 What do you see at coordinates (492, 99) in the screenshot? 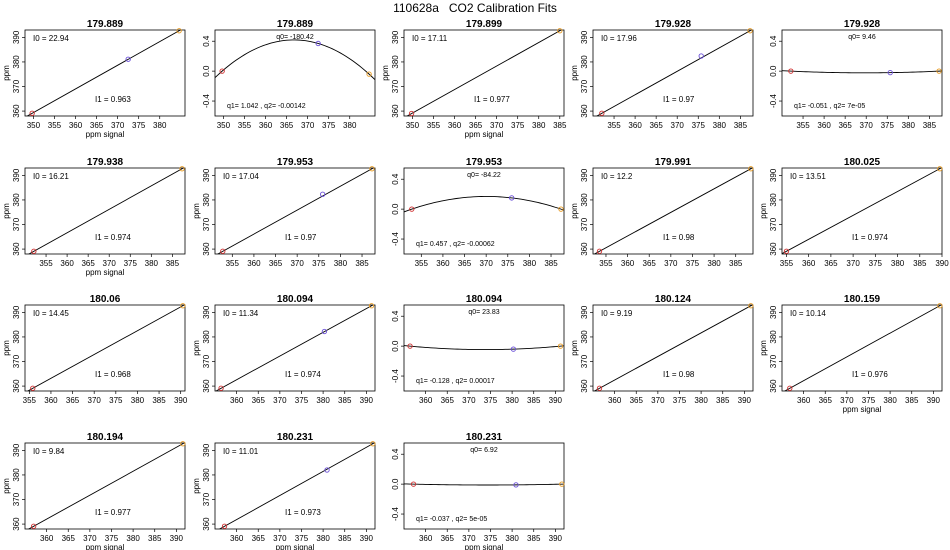
I see `slope-label: I1 = 0.977` at bounding box center [492, 99].